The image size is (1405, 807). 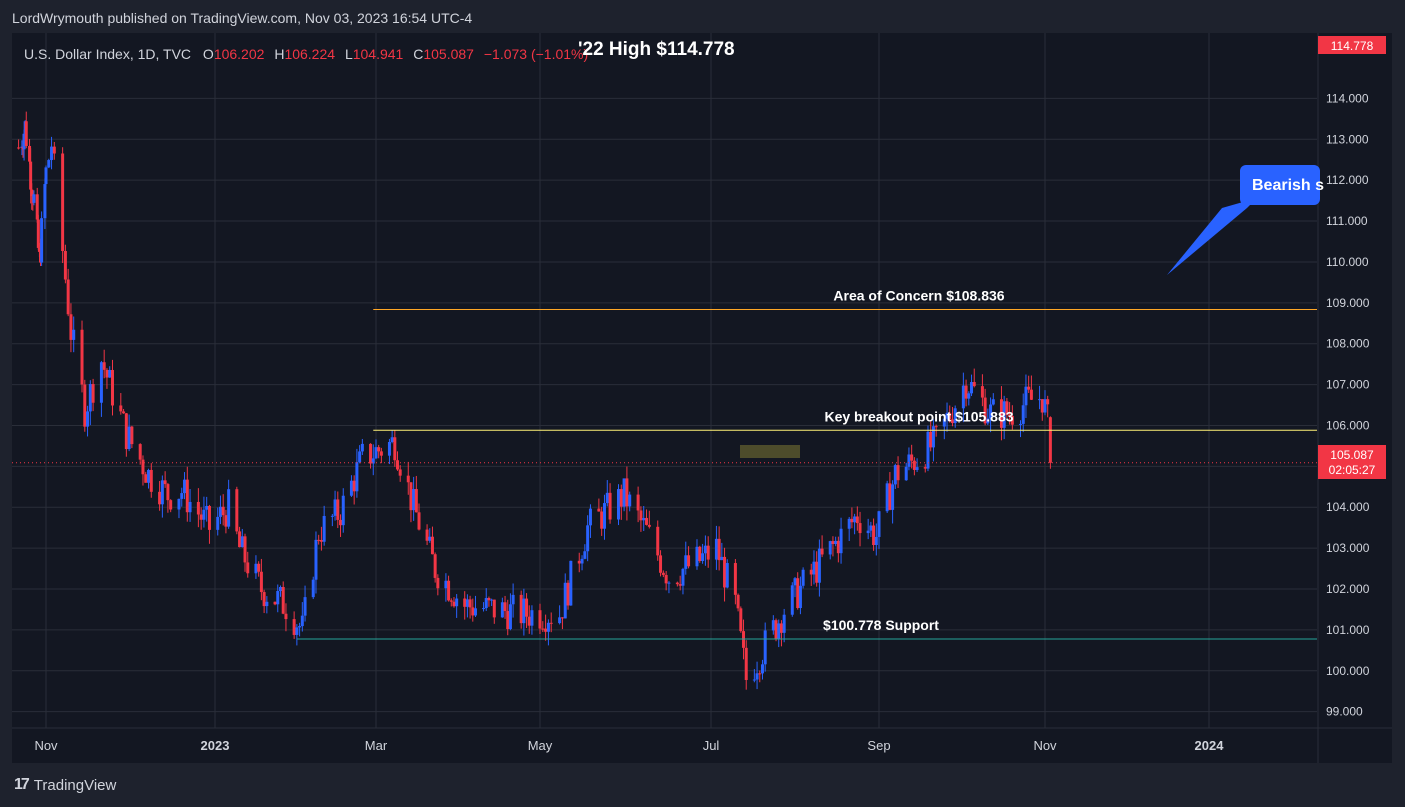 What do you see at coordinates (376, 745) in the screenshot?
I see `time-tick-label: Mar` at bounding box center [376, 745].